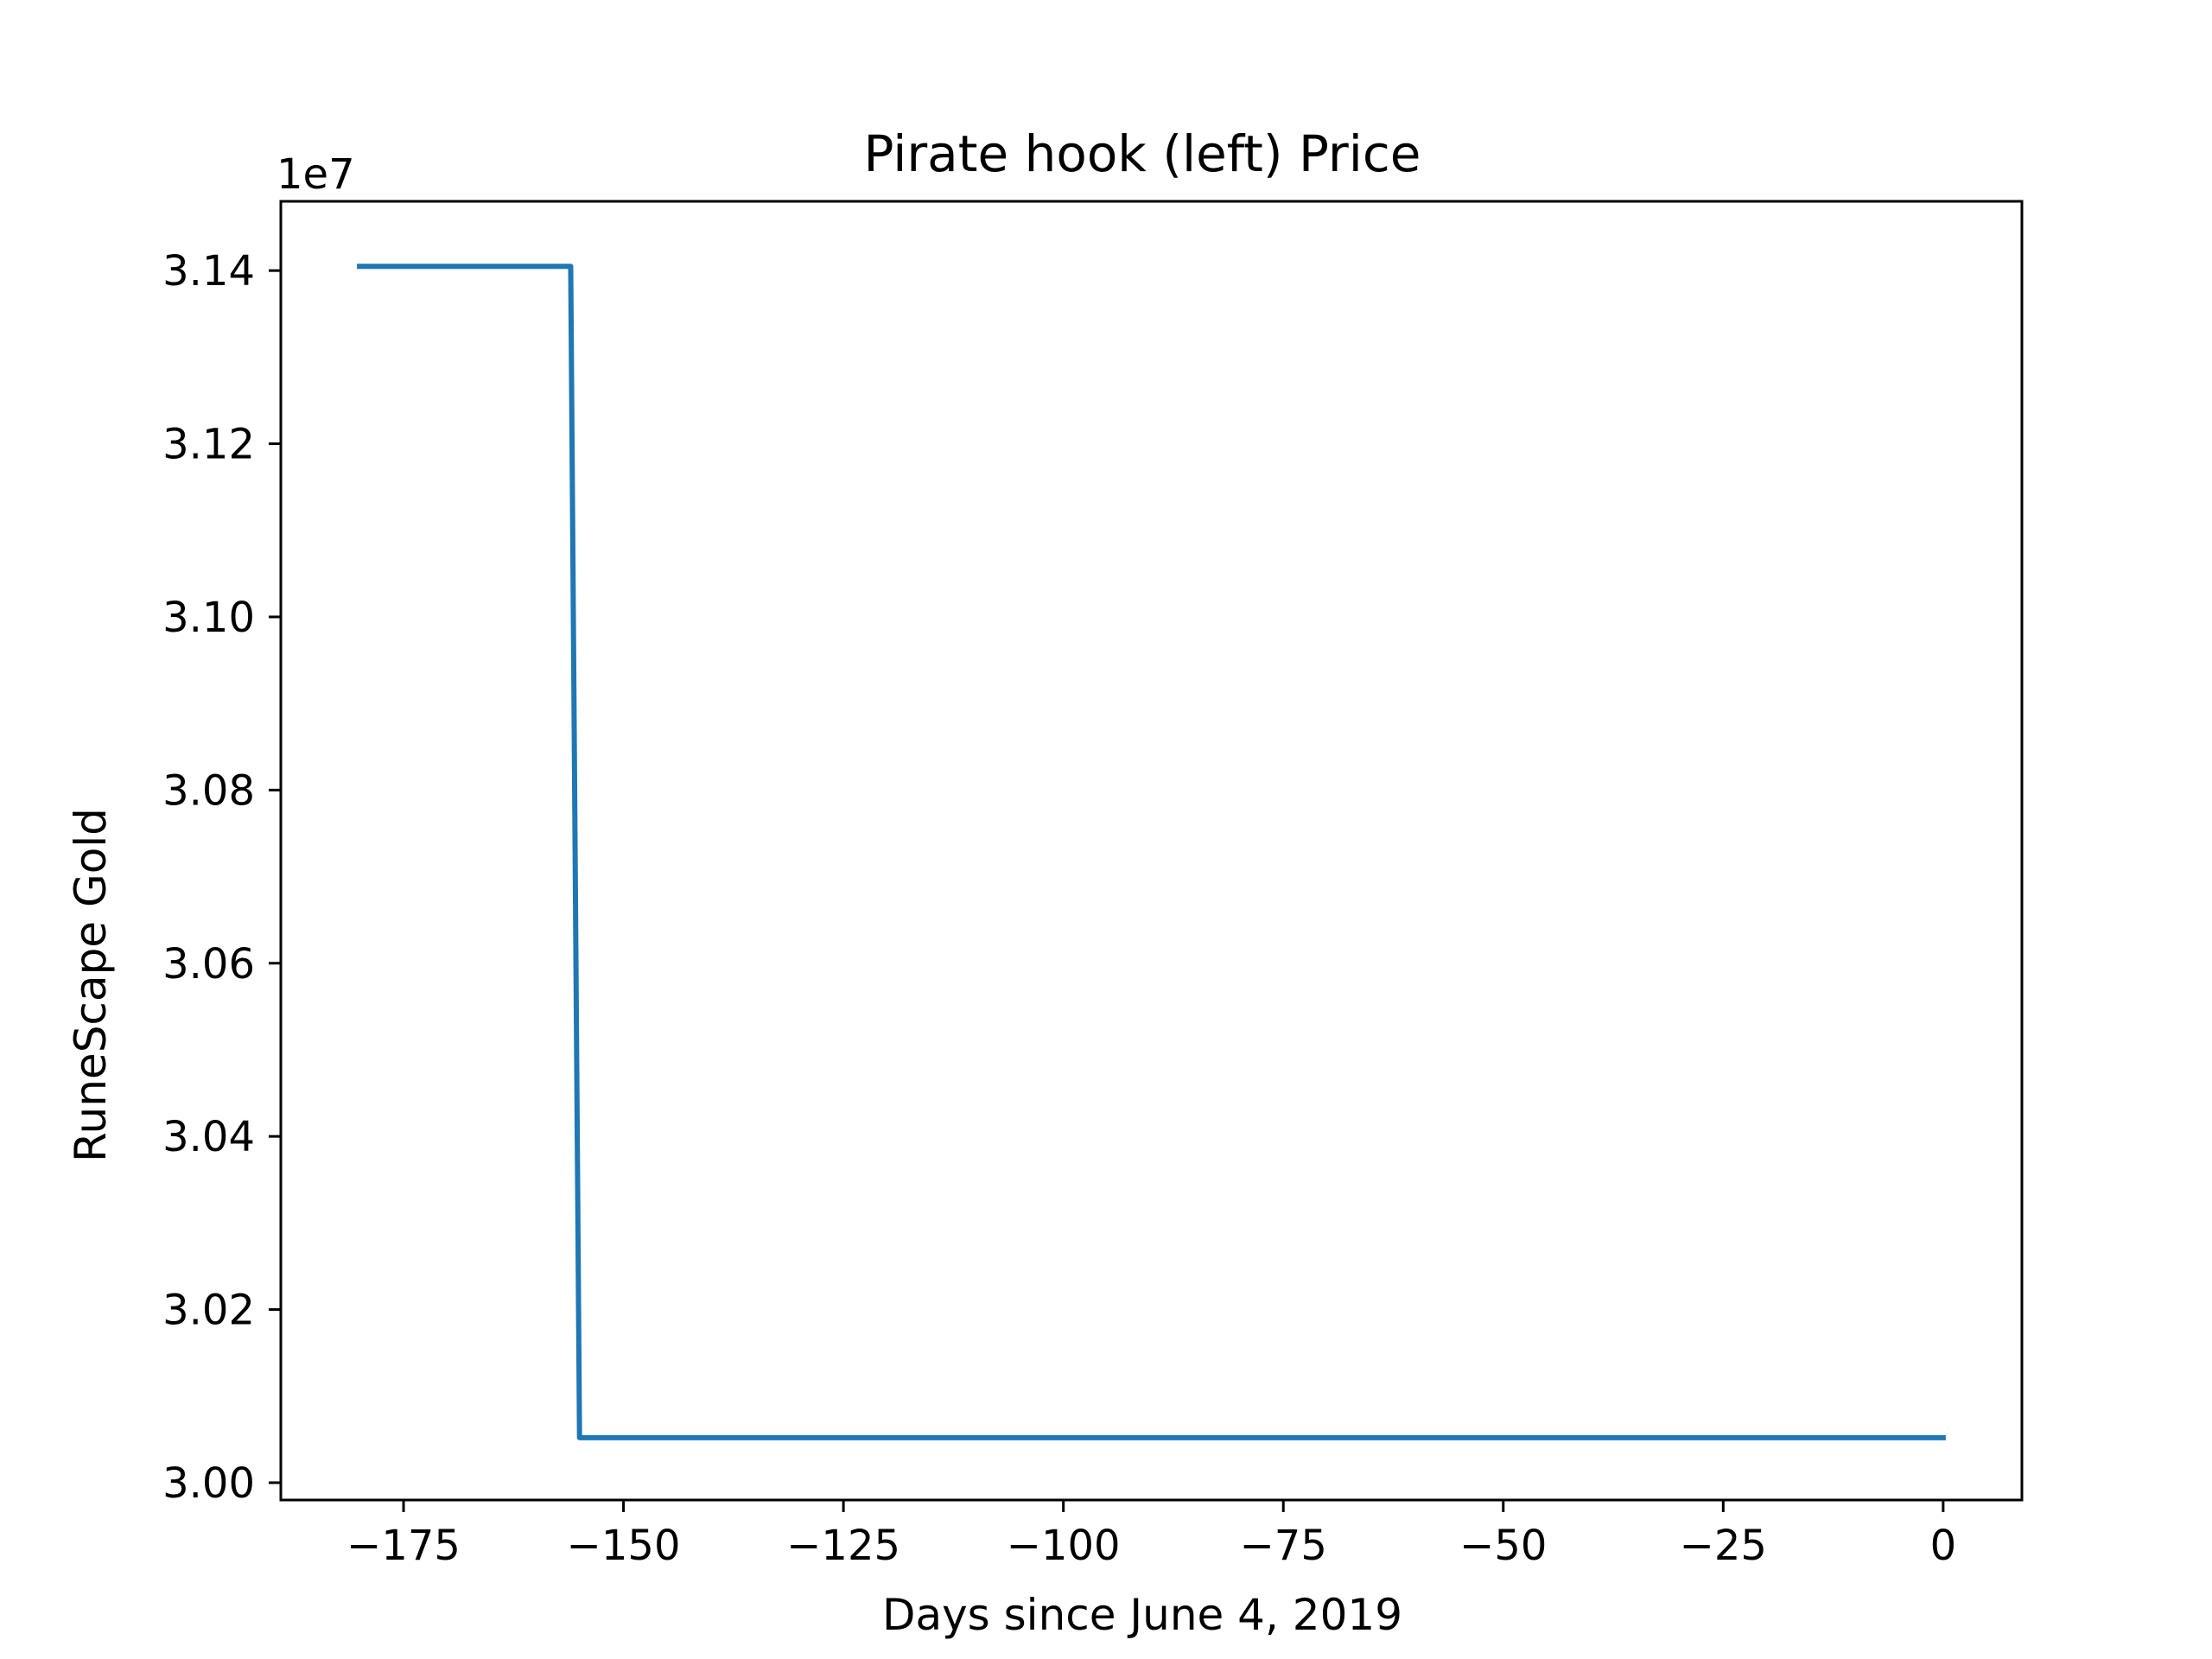 The image size is (2212, 1659). What do you see at coordinates (208, 964) in the screenshot?
I see `y-tick-label: 3.06` at bounding box center [208, 964].